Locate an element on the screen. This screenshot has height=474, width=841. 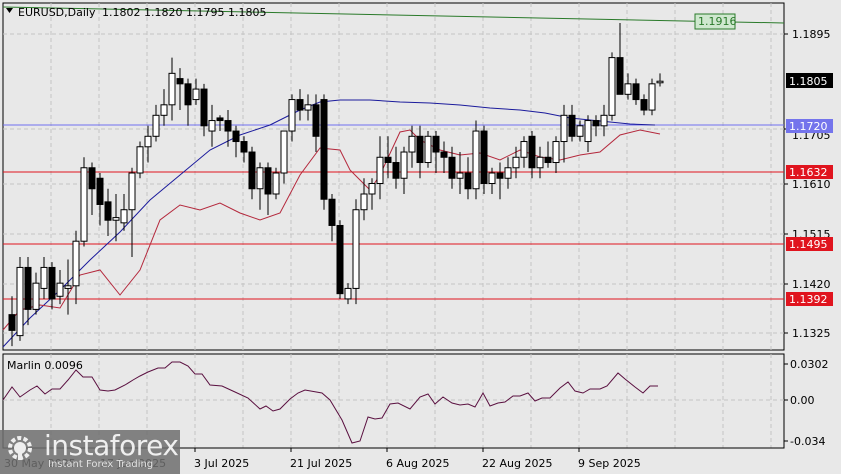
symbol-label: EURUSD,Daily is located at coordinates (57, 12).